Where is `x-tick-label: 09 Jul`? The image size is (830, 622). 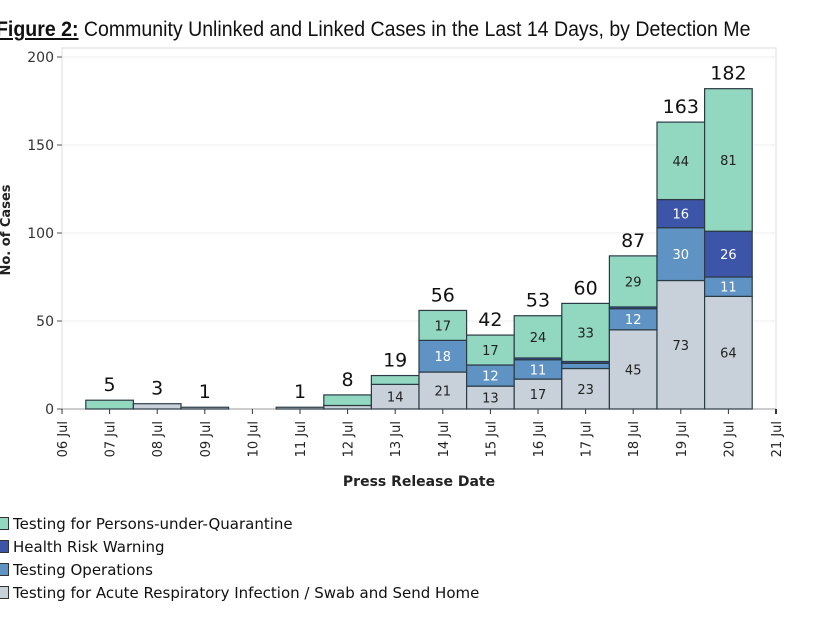 x-tick-label: 09 Jul is located at coordinates (206, 439).